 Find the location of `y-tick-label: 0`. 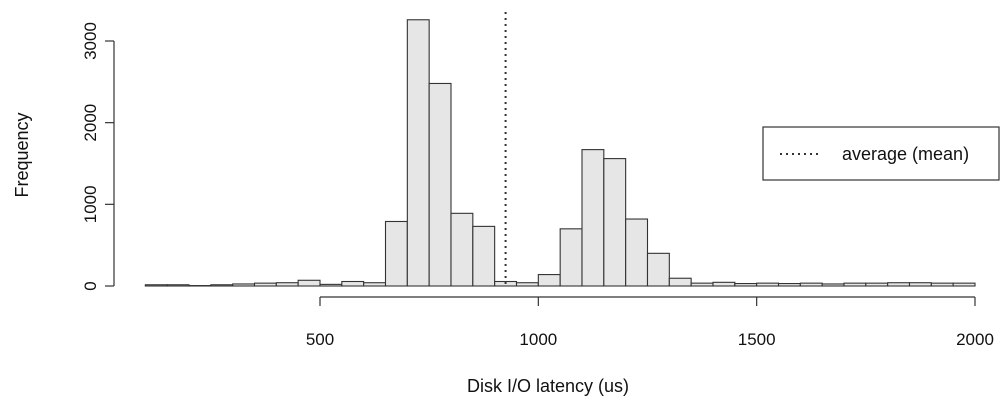

y-tick-label: 0 is located at coordinates (90, 285).